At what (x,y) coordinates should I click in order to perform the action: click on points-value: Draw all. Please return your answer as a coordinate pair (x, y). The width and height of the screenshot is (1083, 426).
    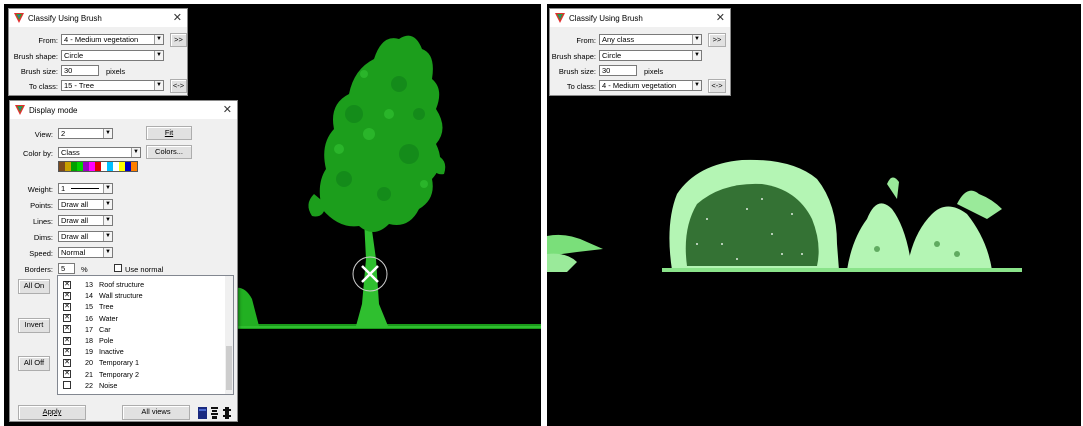
    Looking at the image, I should click on (75, 204).